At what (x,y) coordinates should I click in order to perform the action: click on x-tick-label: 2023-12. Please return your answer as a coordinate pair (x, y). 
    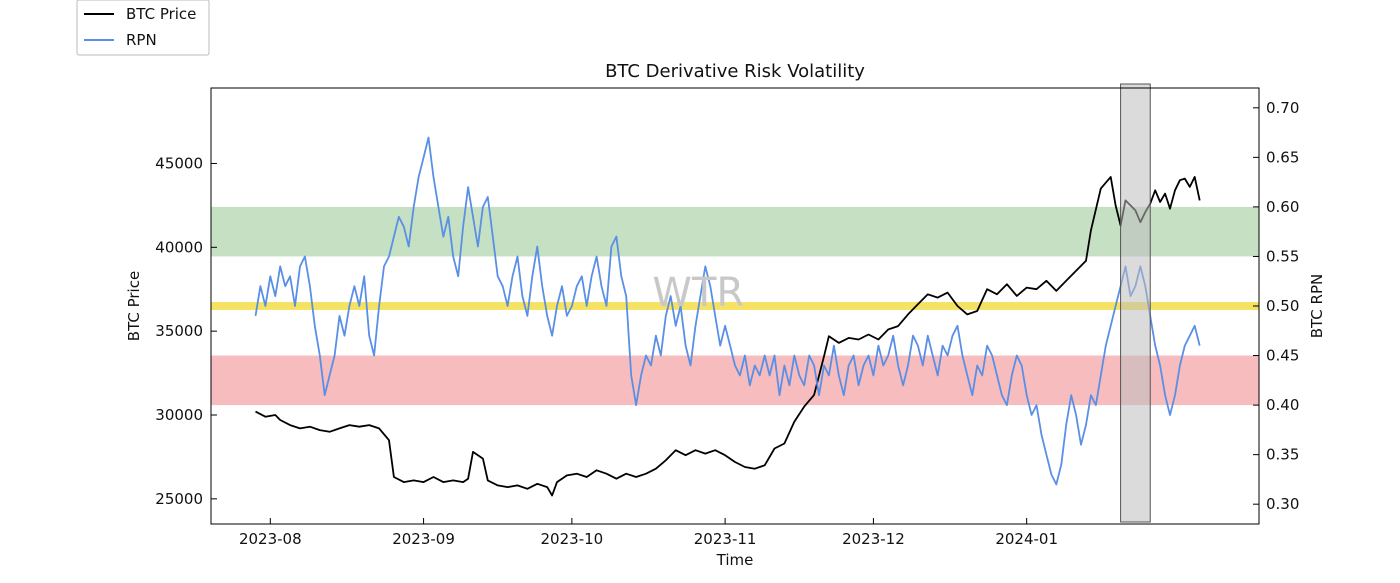
    Looking at the image, I should click on (873, 539).